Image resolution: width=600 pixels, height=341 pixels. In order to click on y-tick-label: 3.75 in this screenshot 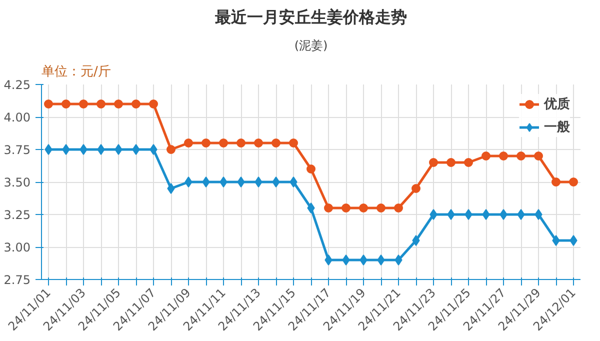, I will do `click(17, 150)`.